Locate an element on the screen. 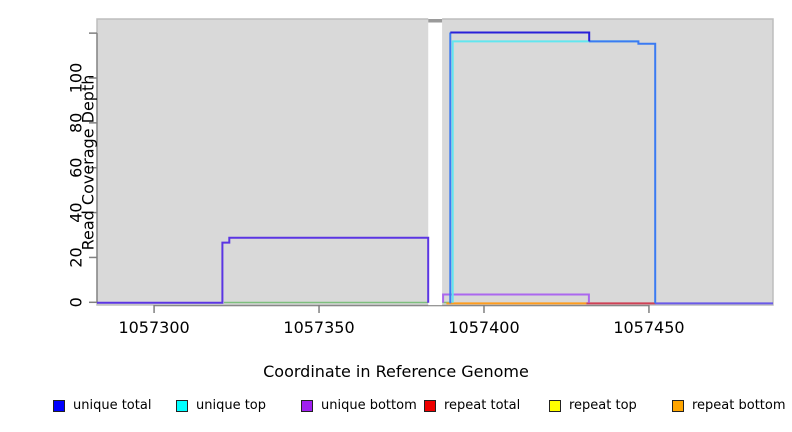  legend-label: repeat bottom is located at coordinates (739, 405).